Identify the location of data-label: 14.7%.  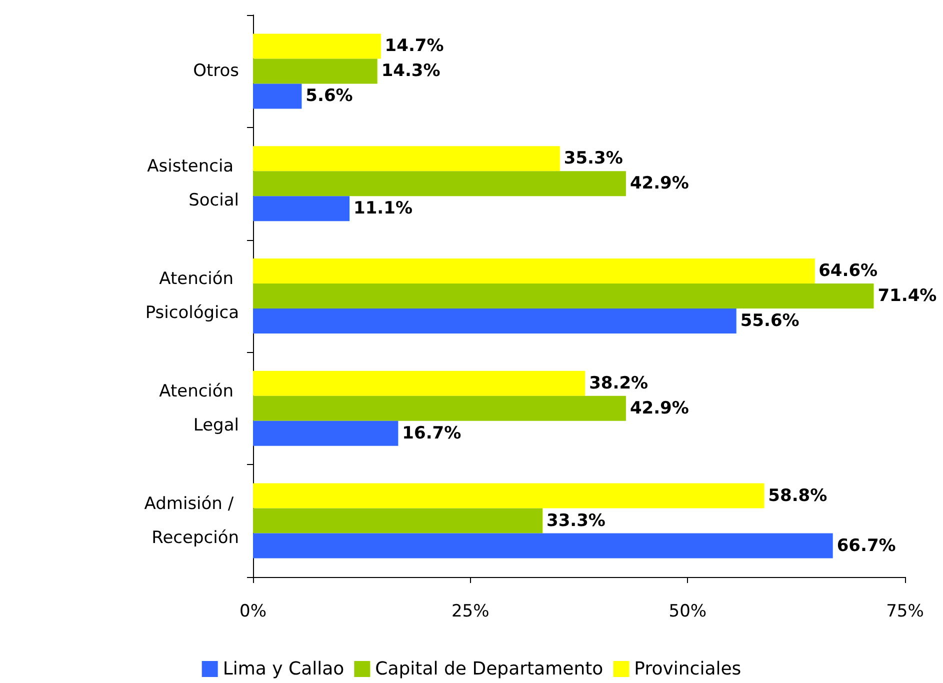
(414, 46).